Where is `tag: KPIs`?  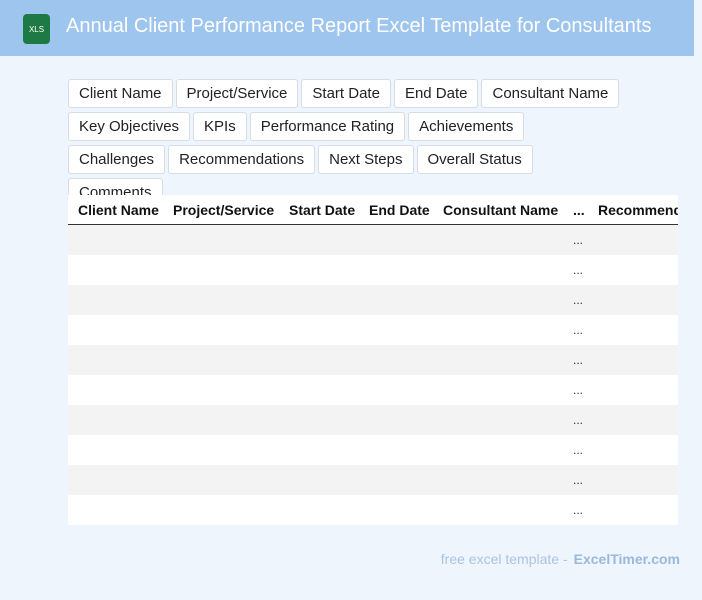 tag: KPIs is located at coordinates (220, 126).